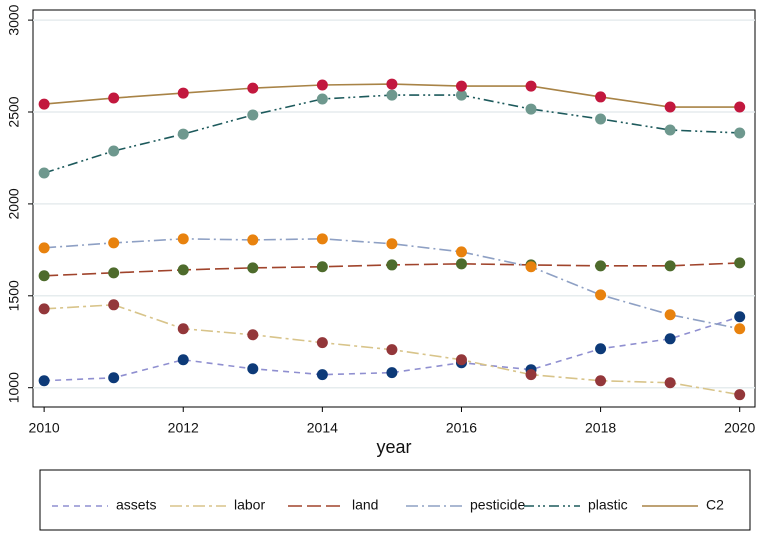 This screenshot has width=762, height=535. Describe the element at coordinates (739, 428) in the screenshot. I see `x-tick-label: 2020` at that location.